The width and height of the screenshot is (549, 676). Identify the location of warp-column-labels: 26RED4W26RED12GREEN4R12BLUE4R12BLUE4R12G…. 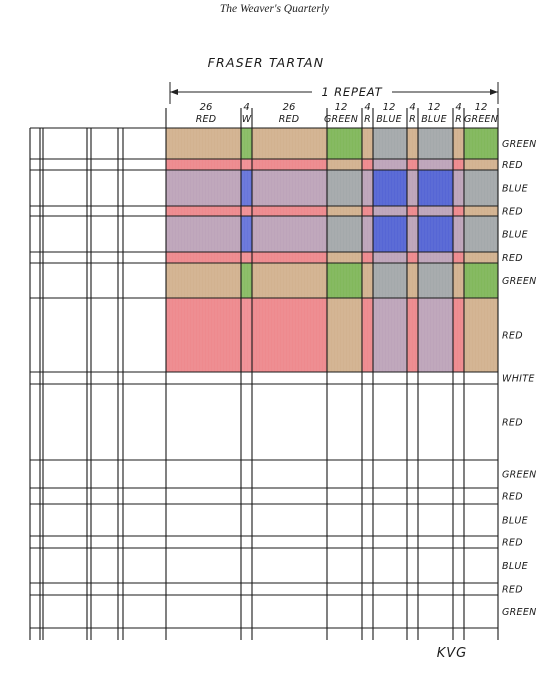
(347, 113).